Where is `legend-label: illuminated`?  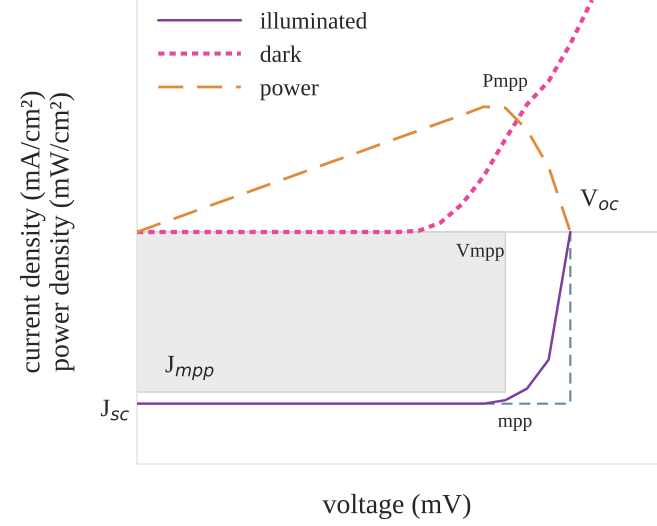
legend-label: illuminated is located at coordinates (314, 20).